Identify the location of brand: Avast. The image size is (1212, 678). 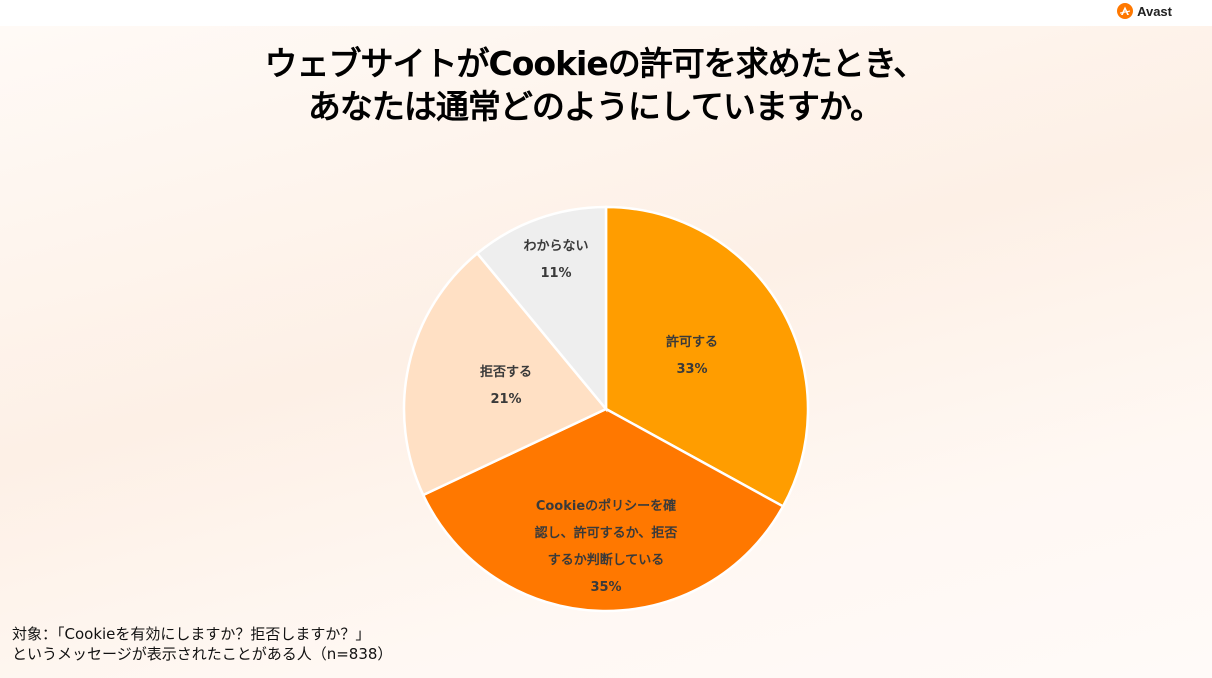
(1144, 11).